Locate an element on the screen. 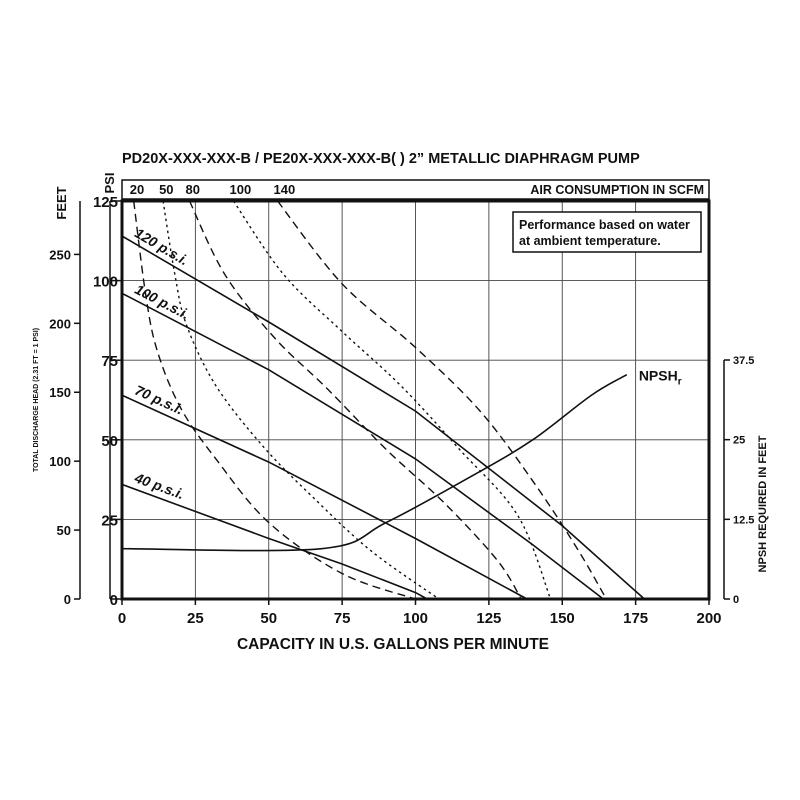 This screenshot has height=800, width=800. x-tick-label: 50 is located at coordinates (268, 618).